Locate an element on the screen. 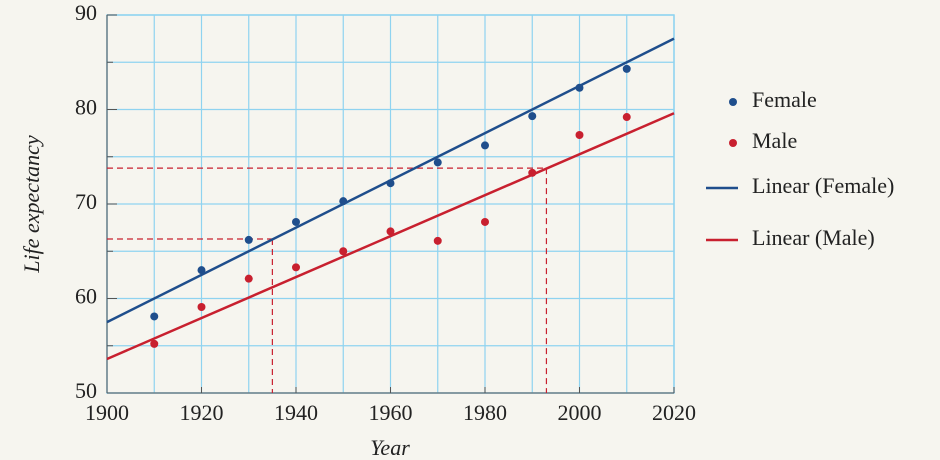 This screenshot has width=940, height=460. x-axis-label: Year is located at coordinates (390, 447).